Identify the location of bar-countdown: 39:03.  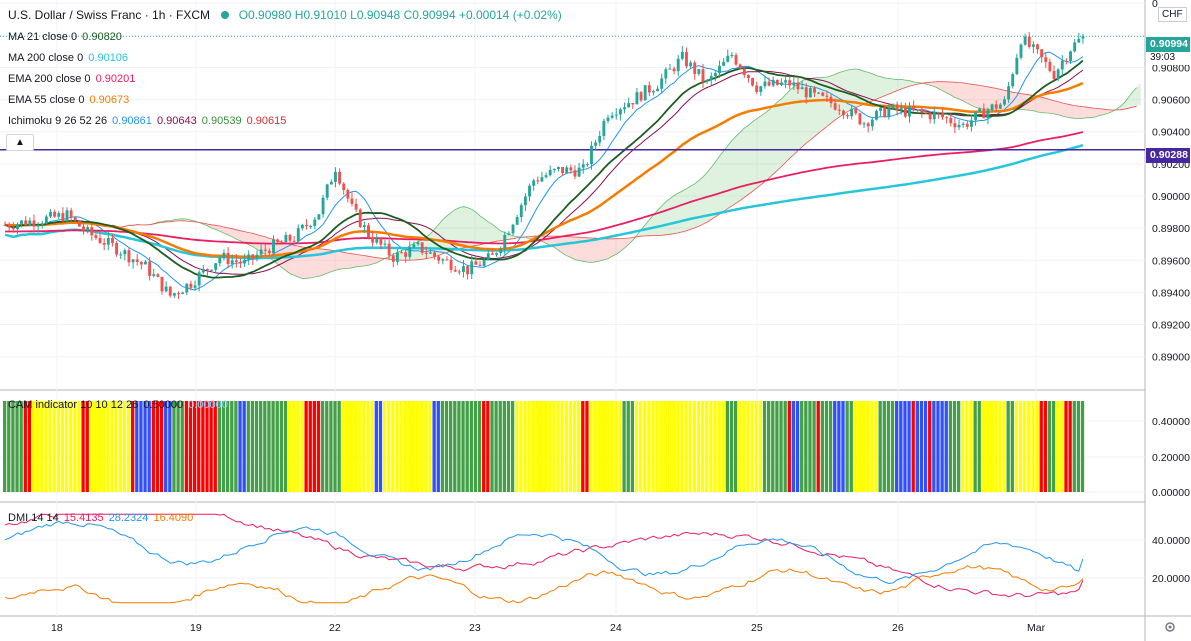
(1168, 58).